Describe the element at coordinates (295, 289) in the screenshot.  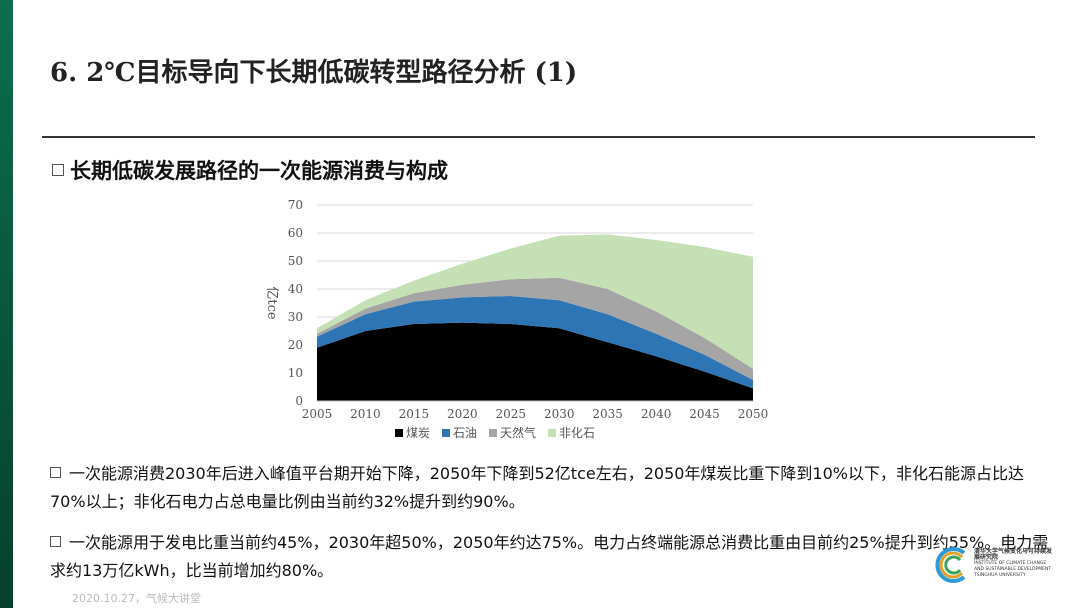
I see `y-tick-label: 40` at that location.